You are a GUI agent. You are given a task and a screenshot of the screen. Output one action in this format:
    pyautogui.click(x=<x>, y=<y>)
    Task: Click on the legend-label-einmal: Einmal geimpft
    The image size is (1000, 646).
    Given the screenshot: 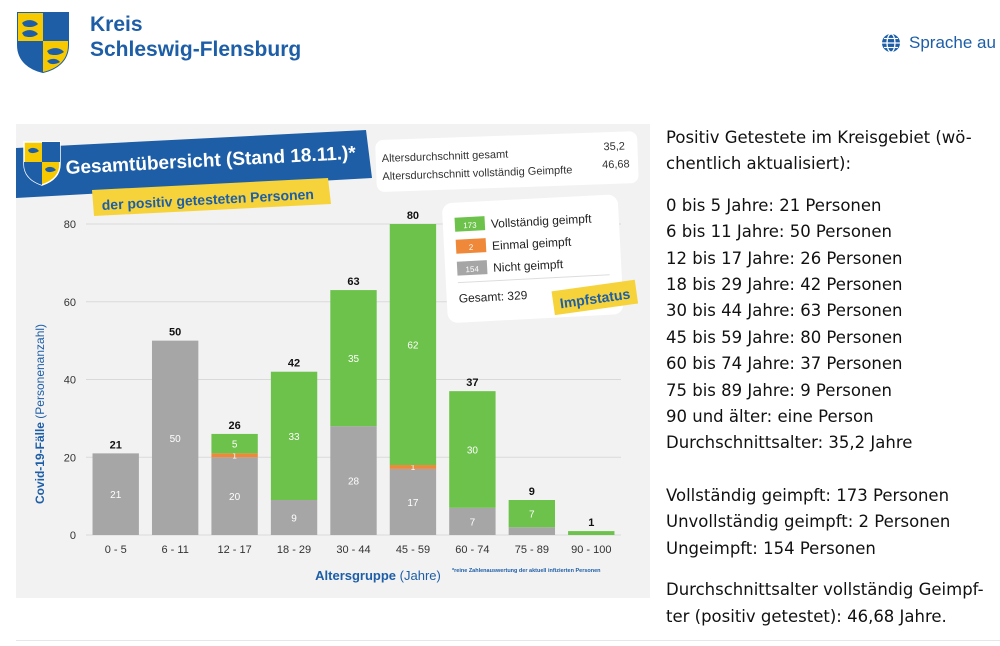 What is the action you would take?
    pyautogui.click(x=532, y=244)
    